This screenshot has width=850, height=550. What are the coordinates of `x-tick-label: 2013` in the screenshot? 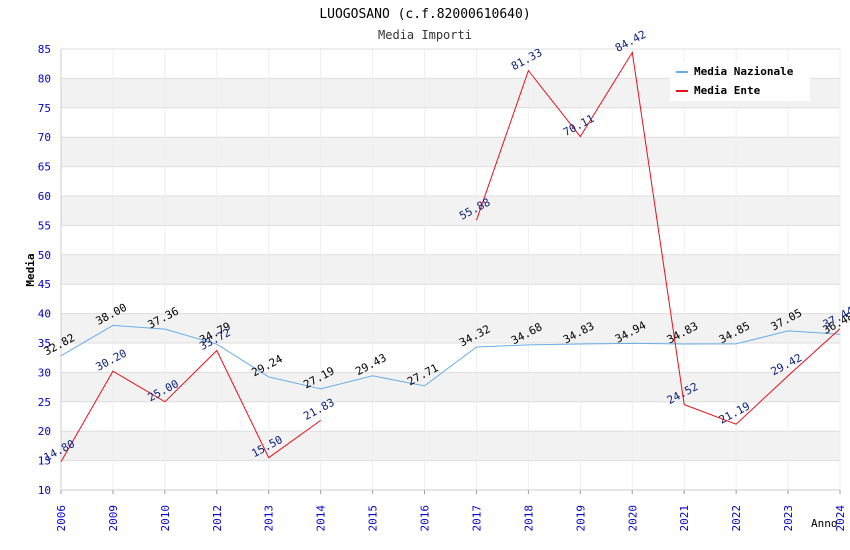 It's located at (269, 518).